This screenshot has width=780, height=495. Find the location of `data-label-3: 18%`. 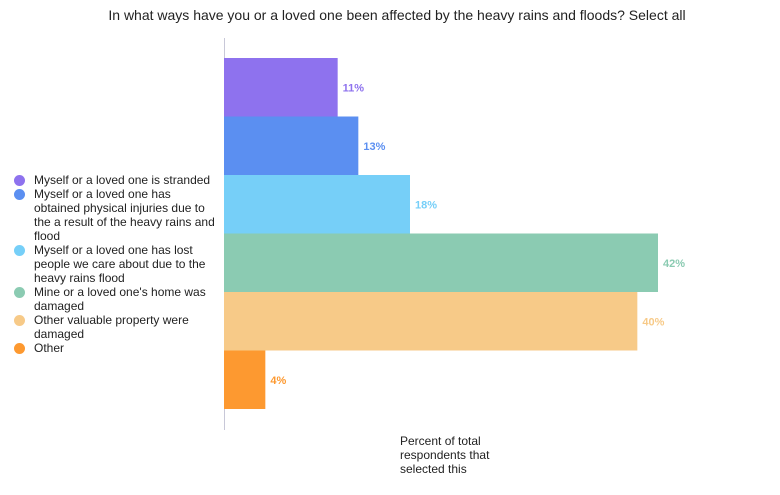

data-label-3: 18% is located at coordinates (426, 205).